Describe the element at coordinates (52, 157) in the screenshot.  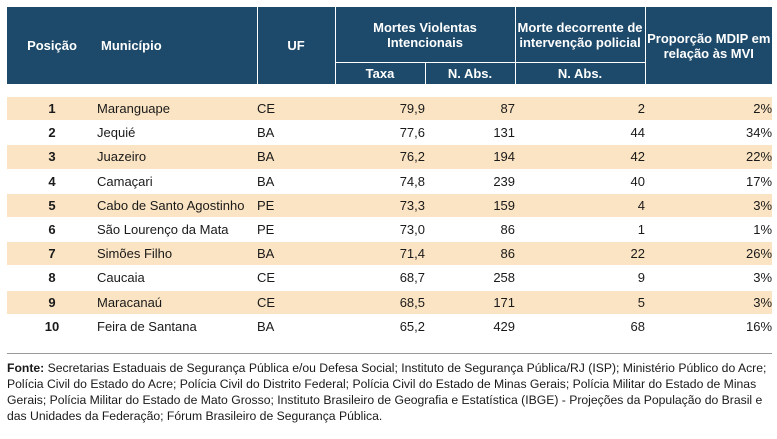
I see `cell-posicao: 3` at that location.